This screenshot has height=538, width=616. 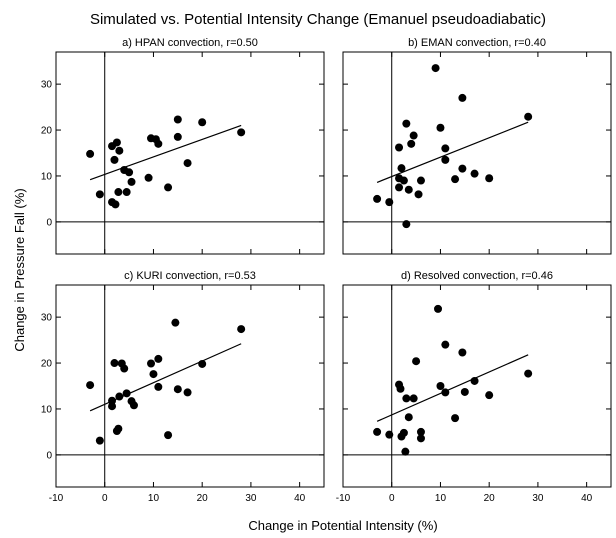 What do you see at coordinates (342, 525) in the screenshot?
I see `x-axis-label: Change in Potential Intensity (%)` at bounding box center [342, 525].